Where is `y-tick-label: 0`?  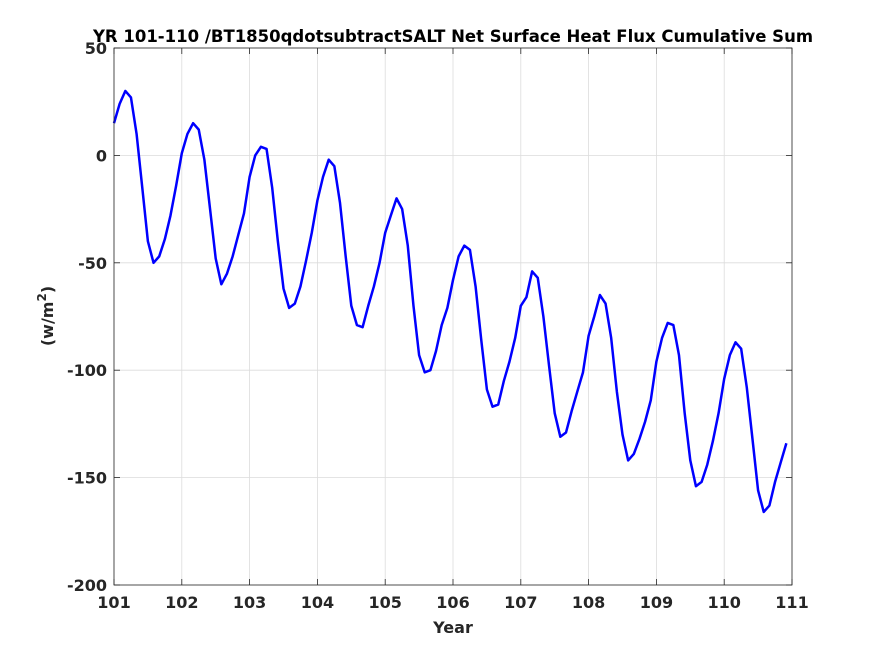
y-tick-label: 0 is located at coordinates (101, 155).